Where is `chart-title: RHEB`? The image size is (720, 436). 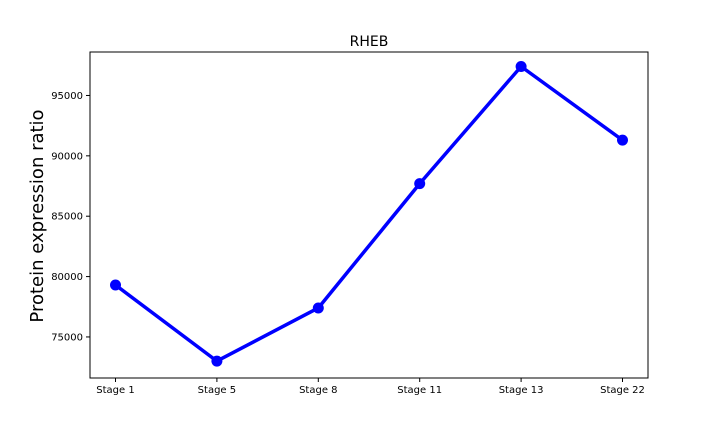
chart-title: RHEB is located at coordinates (369, 42).